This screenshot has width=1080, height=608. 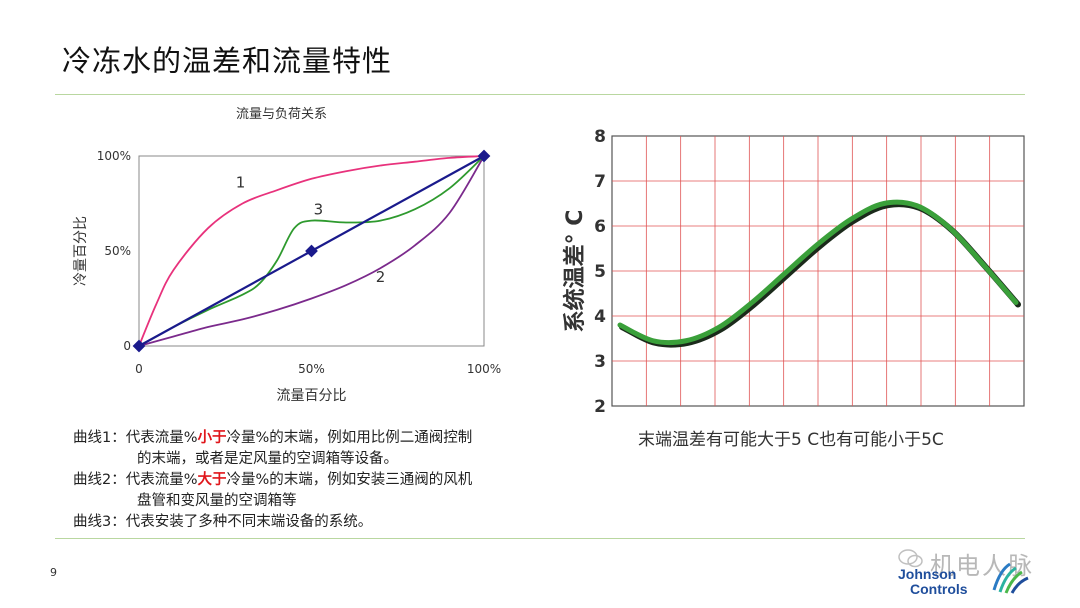 What do you see at coordinates (217, 501) in the screenshot?
I see `note-curve-2-cont: 盘管和变风量的空调箱等` at bounding box center [217, 501].